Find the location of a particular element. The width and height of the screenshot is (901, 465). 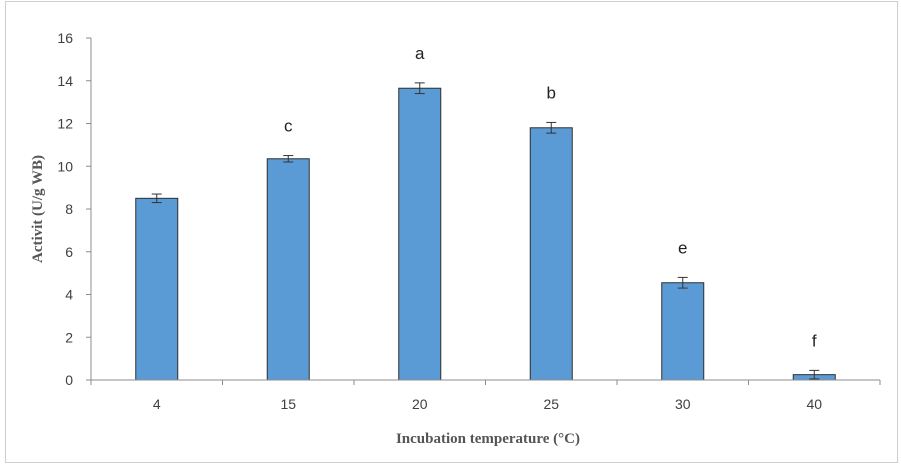

y-tick-label: 10 is located at coordinates (65, 166).